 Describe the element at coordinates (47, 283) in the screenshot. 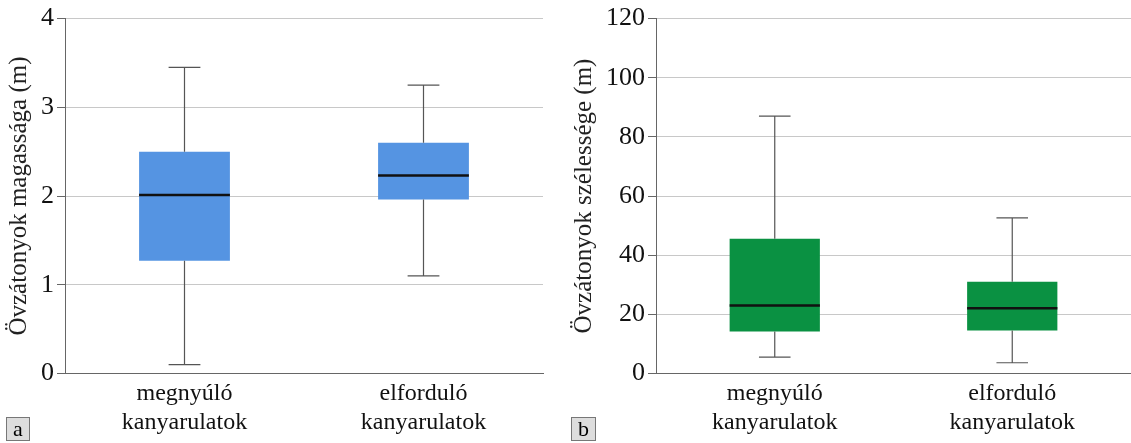

I see `y-tick-label: 1` at that location.